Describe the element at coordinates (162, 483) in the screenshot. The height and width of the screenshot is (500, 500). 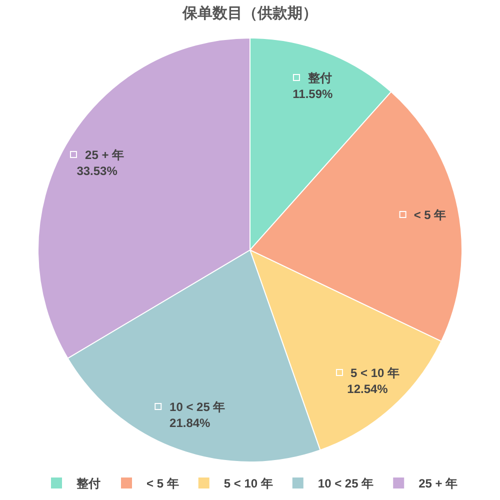
I see `legend-label: < 5 年` at that location.